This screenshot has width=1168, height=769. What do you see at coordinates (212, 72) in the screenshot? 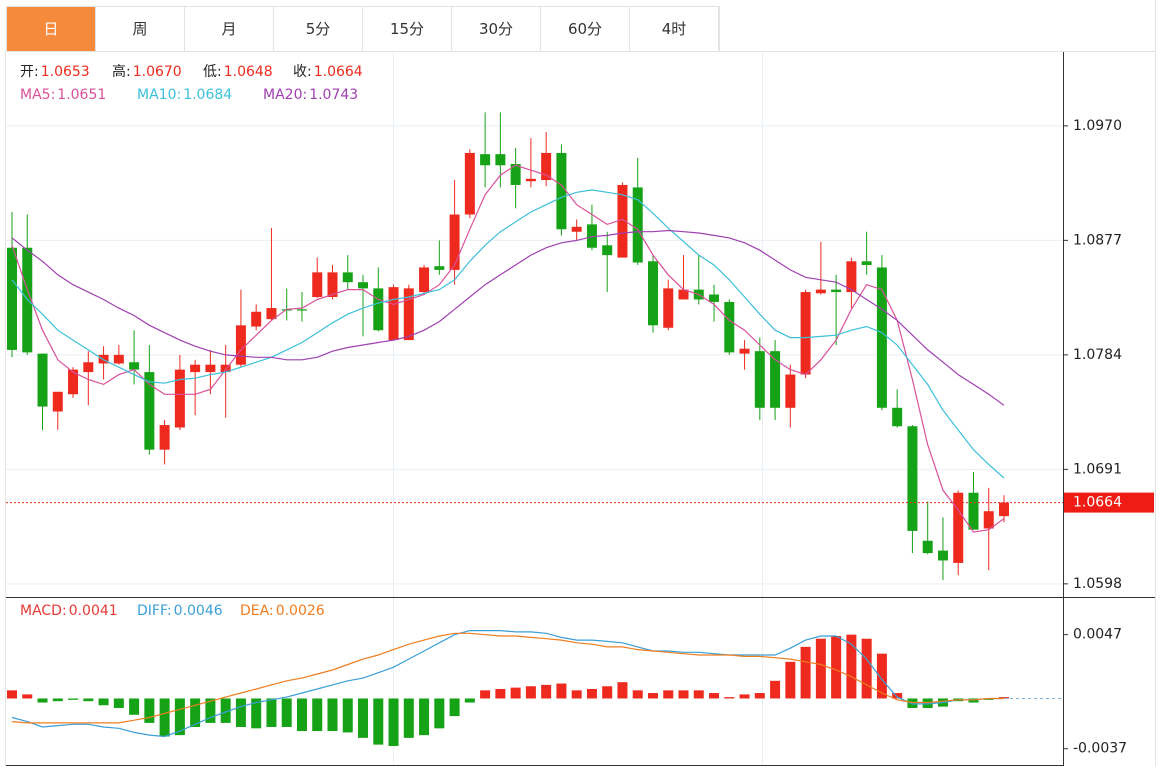
I see `legend-name: 低:` at bounding box center [212, 72].